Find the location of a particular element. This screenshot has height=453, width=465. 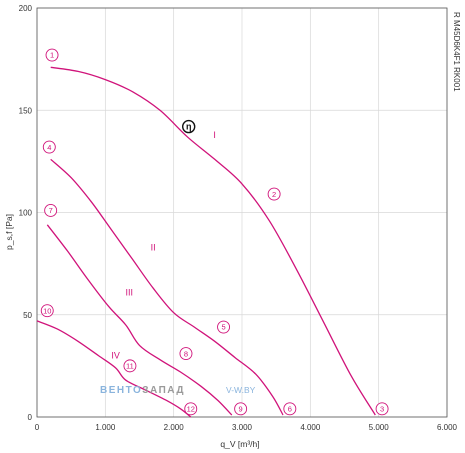

point-marker-label: 1 is located at coordinates (52, 55).